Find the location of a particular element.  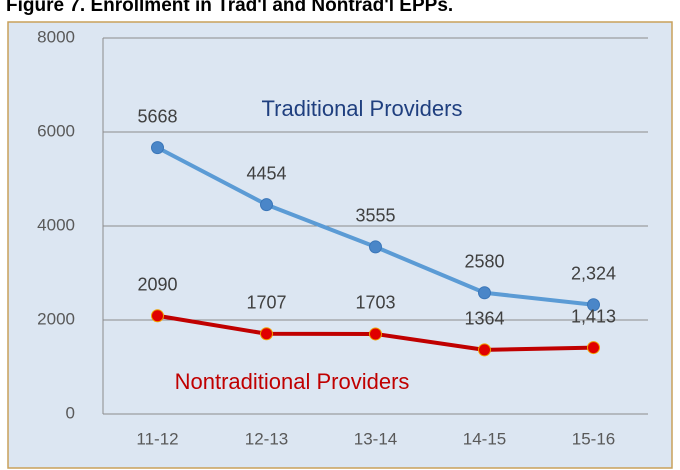

data-label: 4454 is located at coordinates (266, 173).